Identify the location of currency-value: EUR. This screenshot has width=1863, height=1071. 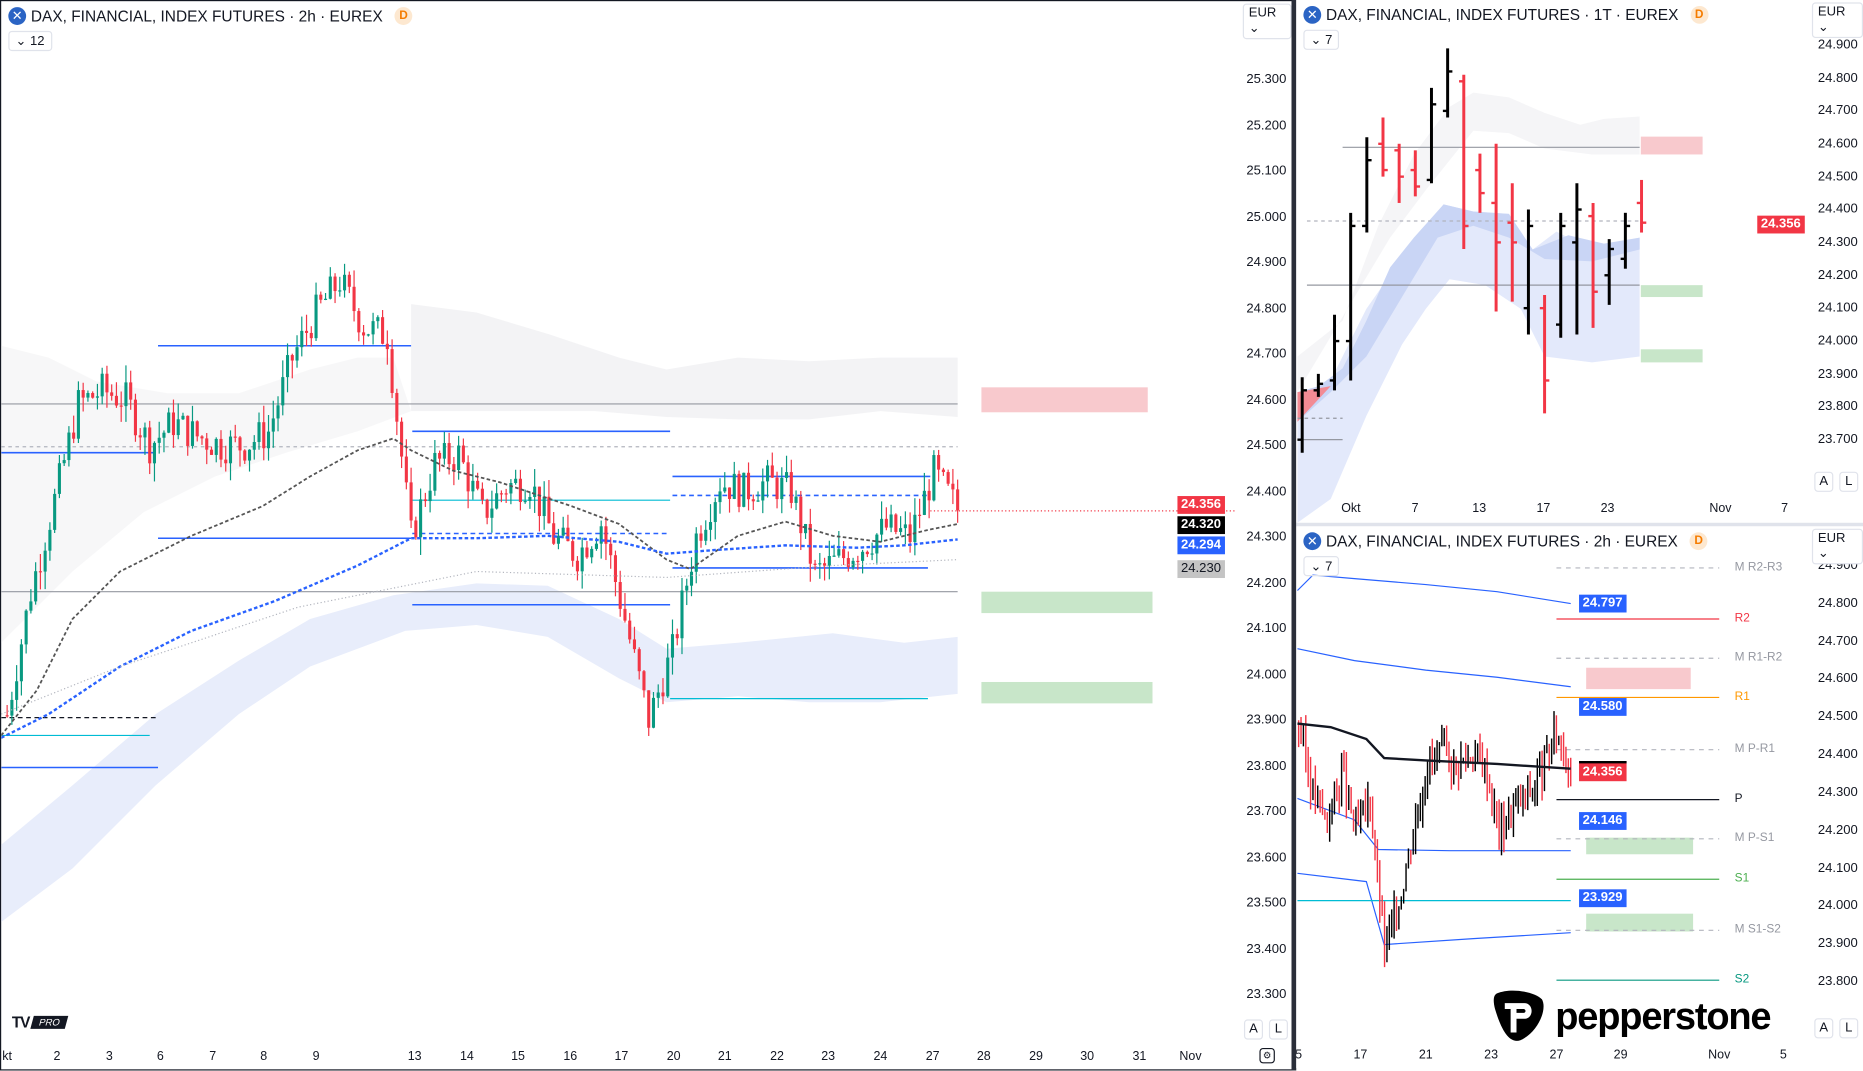
(1831, 538).